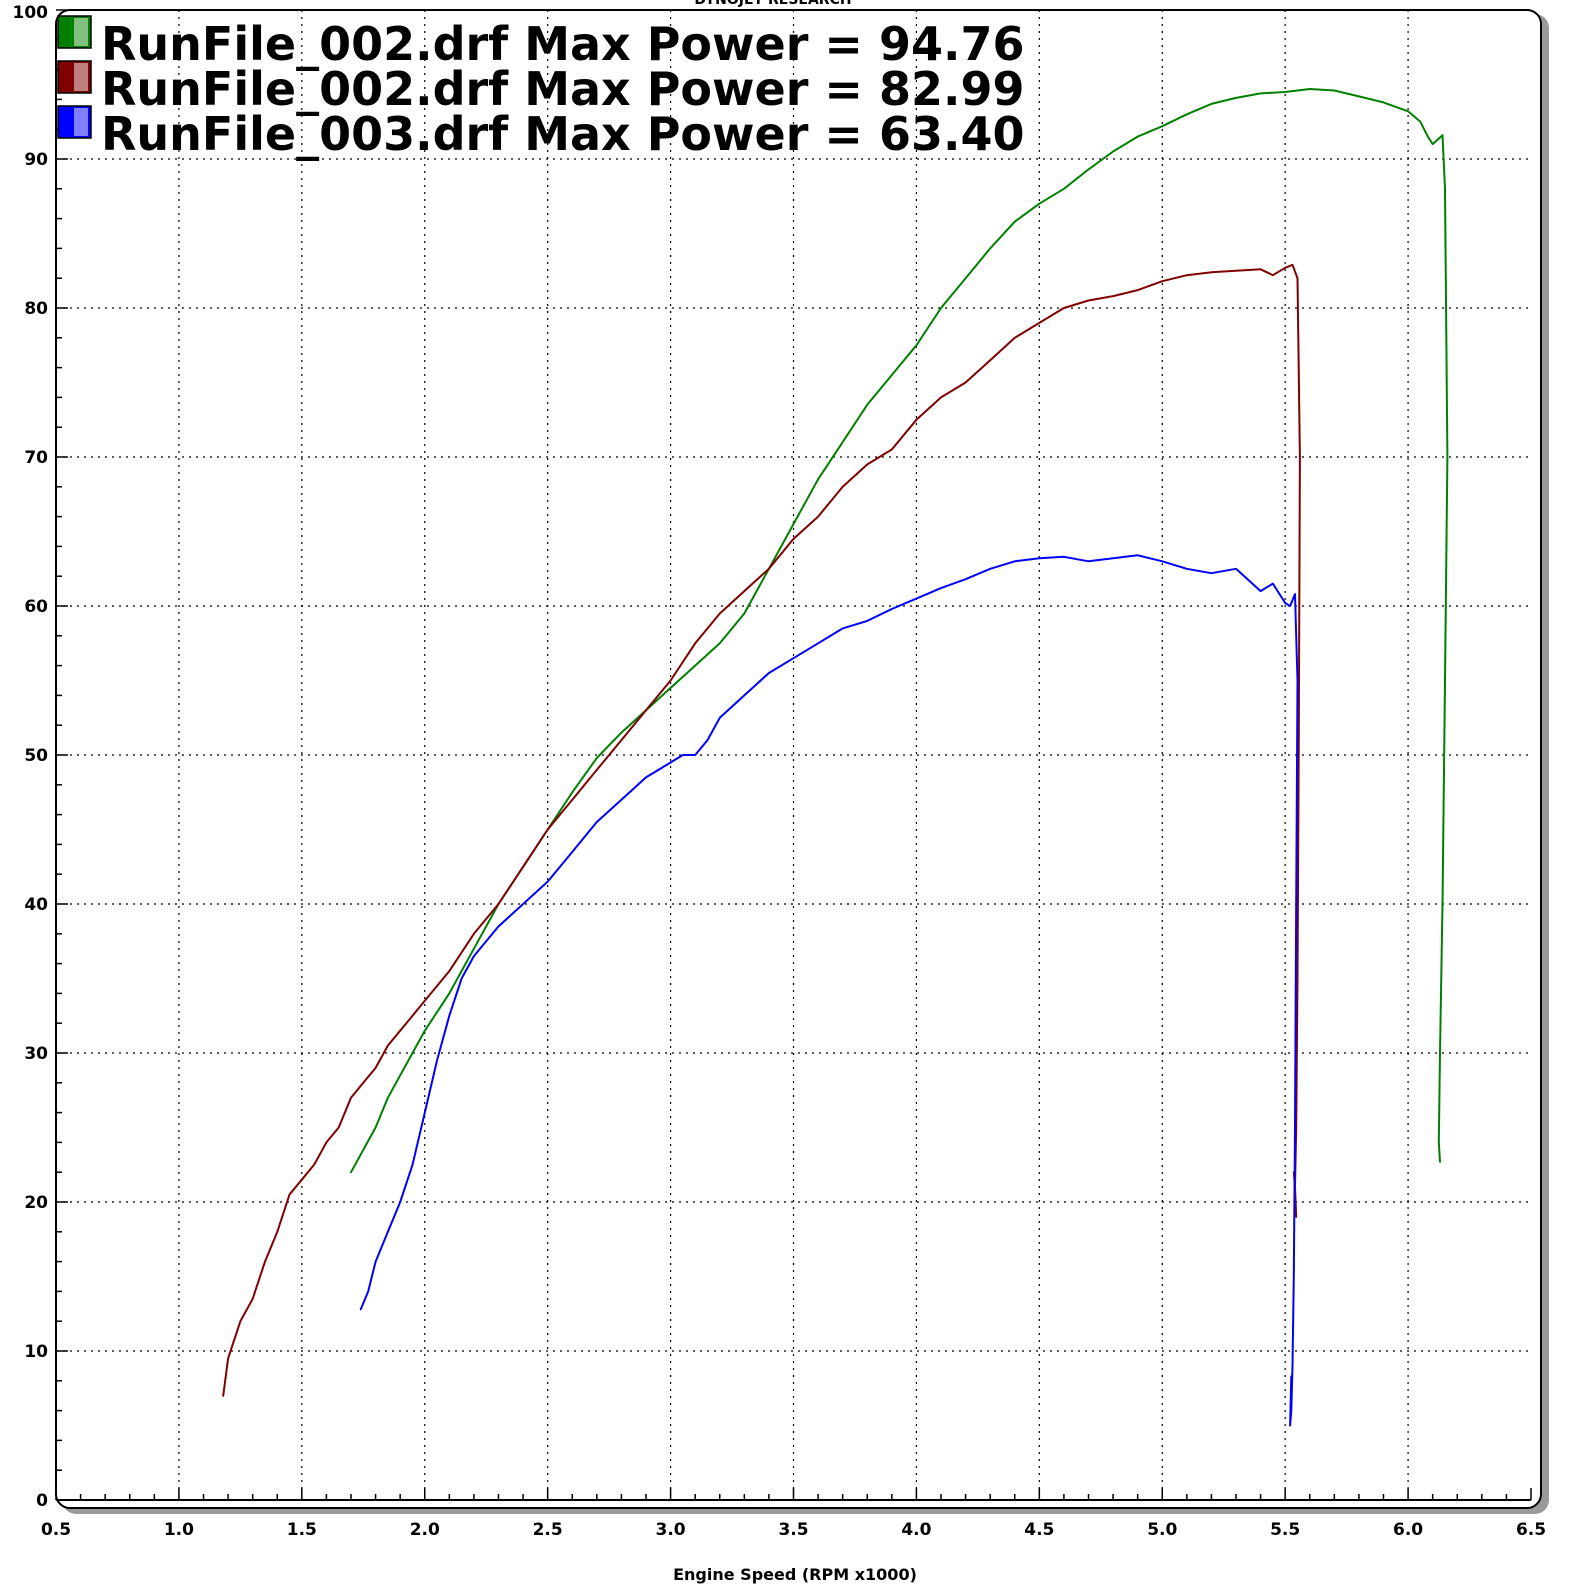 The width and height of the screenshot is (1575, 1589). I want to click on y-axis-tick-labels: 0 10 20 30 40 50 60 70 80 90 100, so click(31, 757).